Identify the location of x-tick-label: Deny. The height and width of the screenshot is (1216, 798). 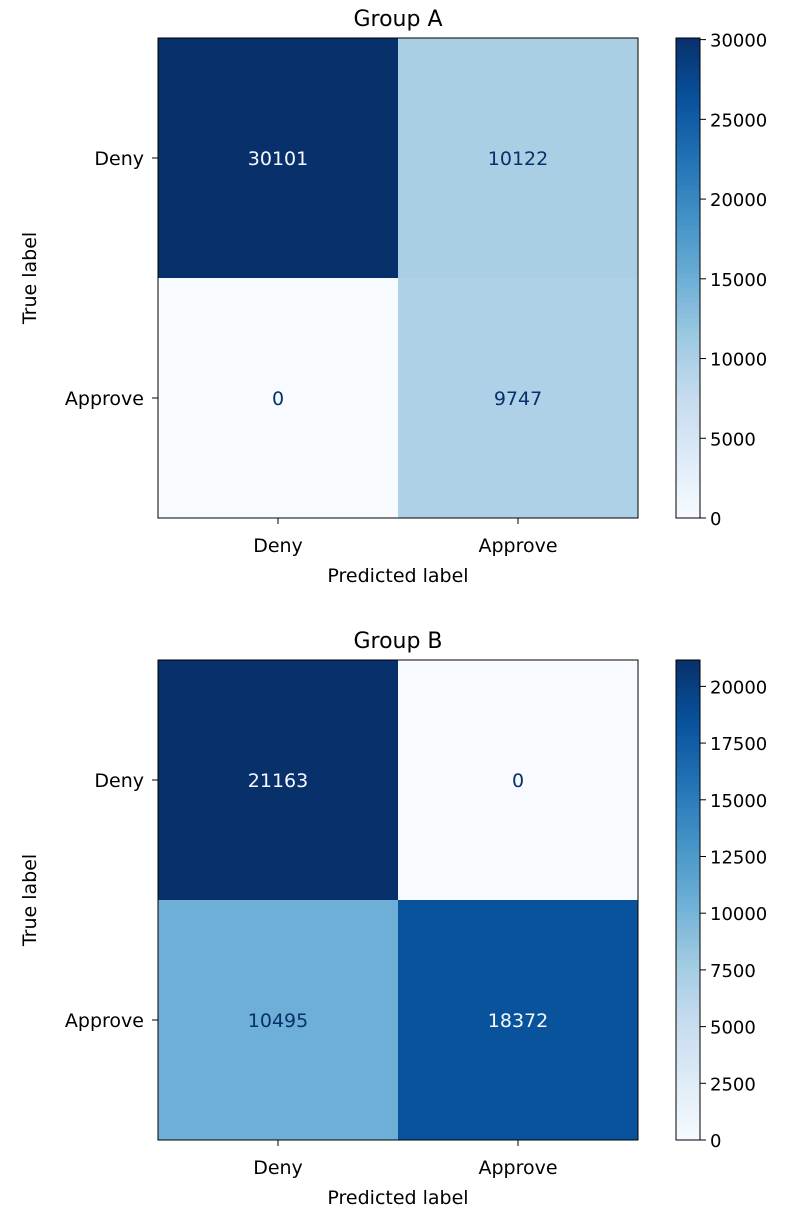
(278, 546).